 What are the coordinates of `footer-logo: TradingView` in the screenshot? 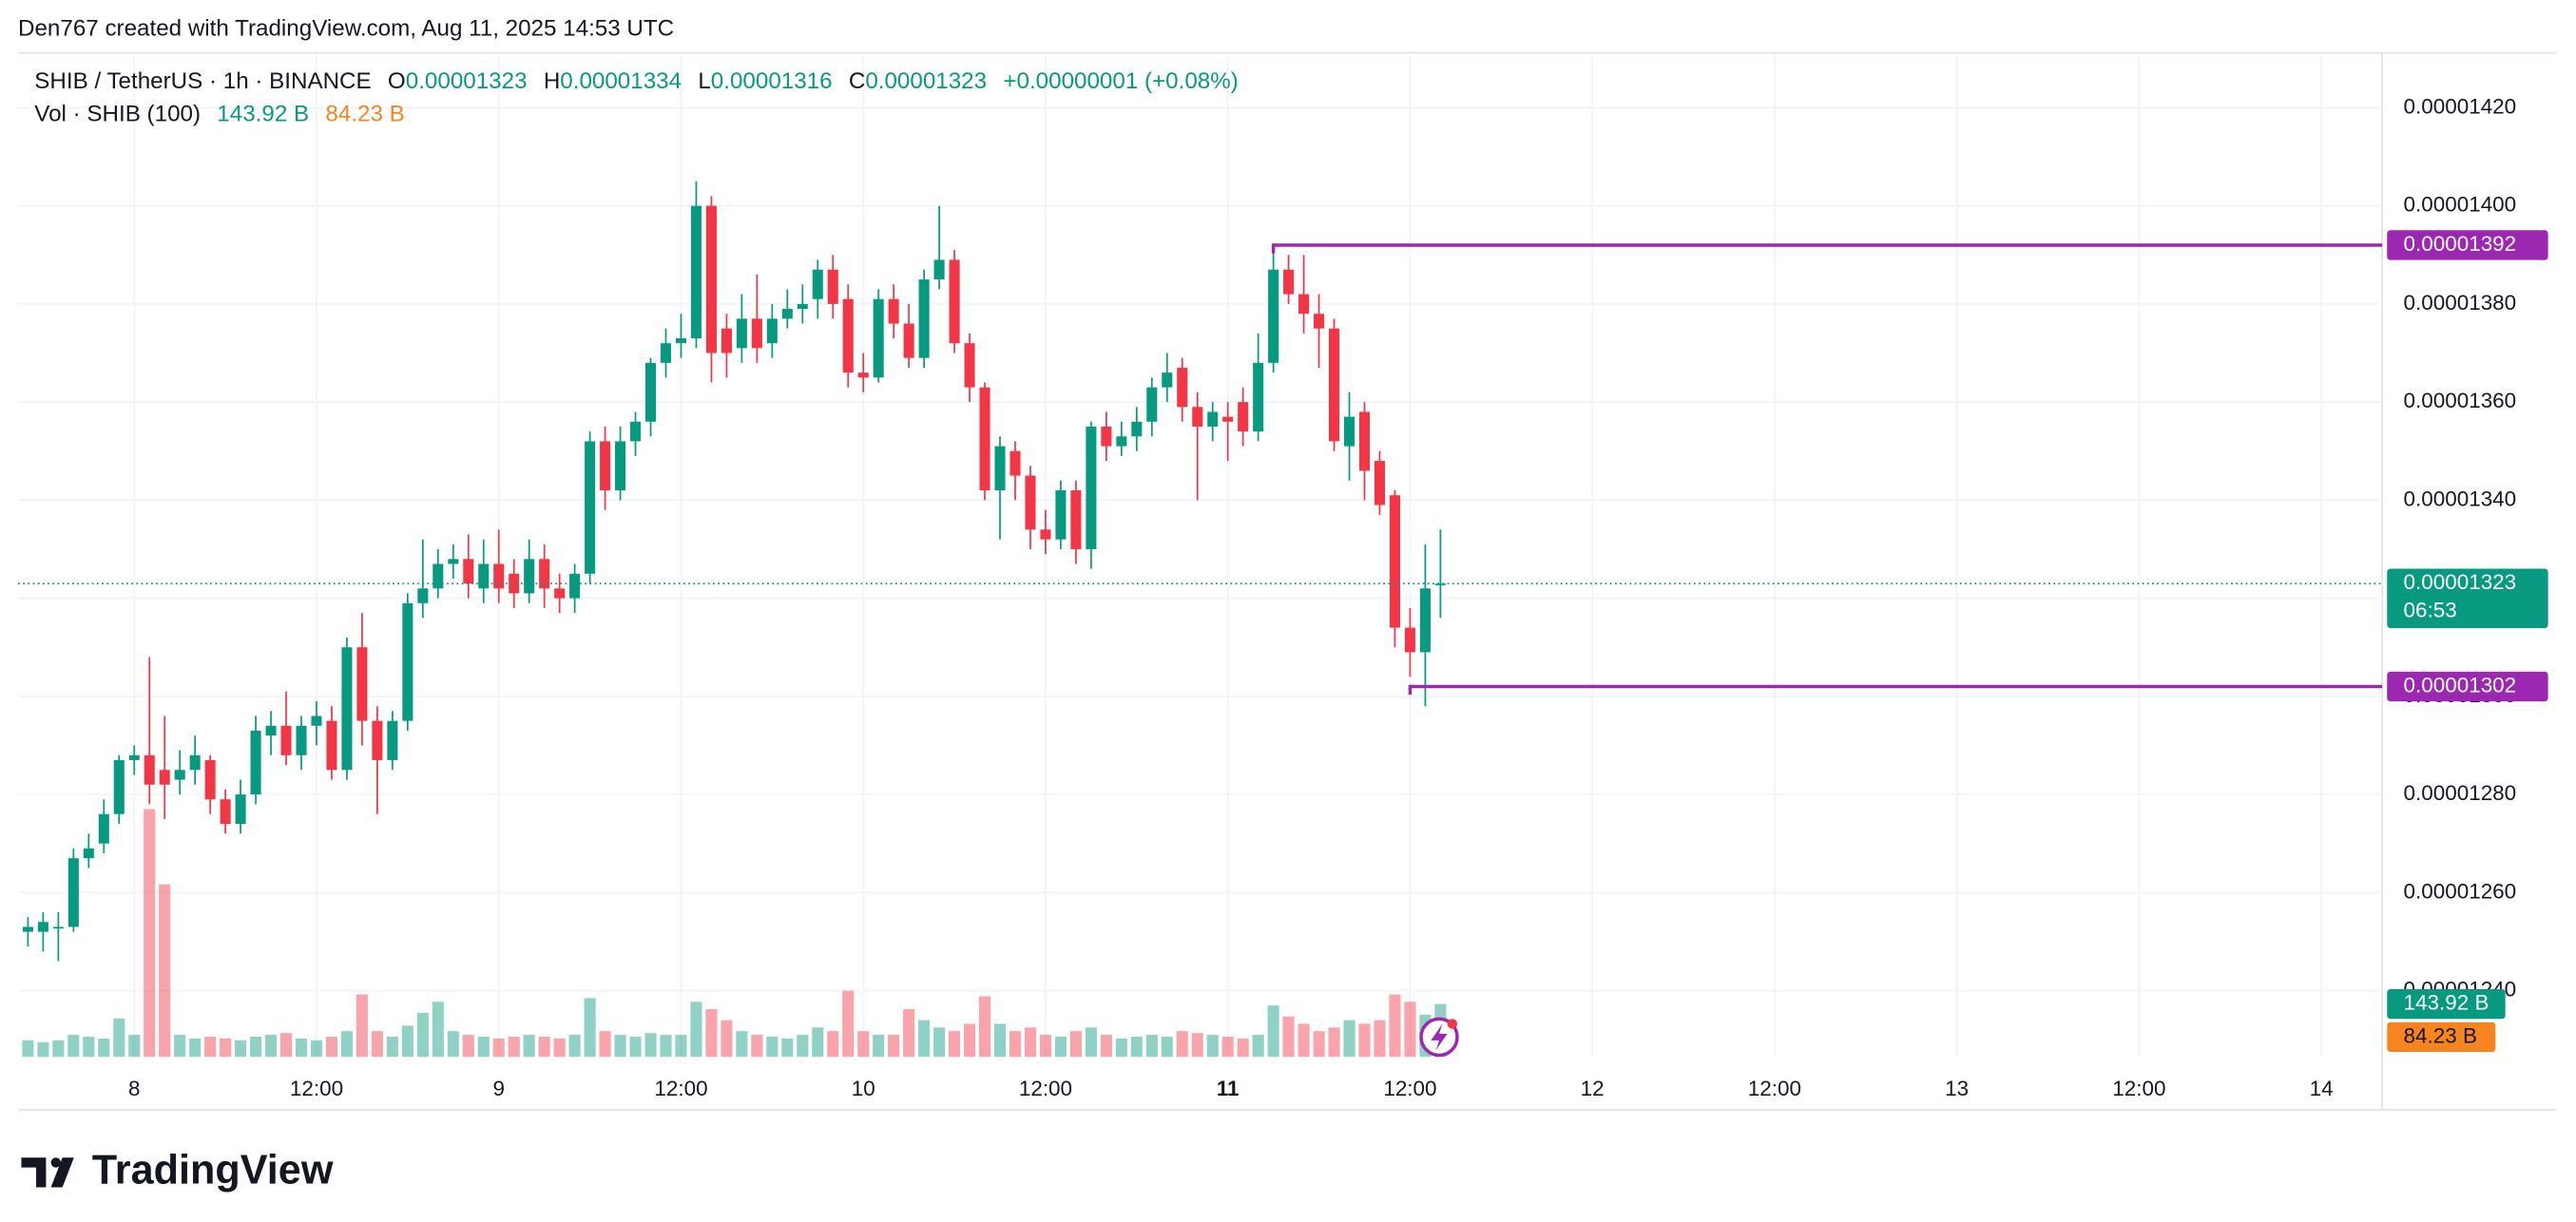 It's located at (177, 1170).